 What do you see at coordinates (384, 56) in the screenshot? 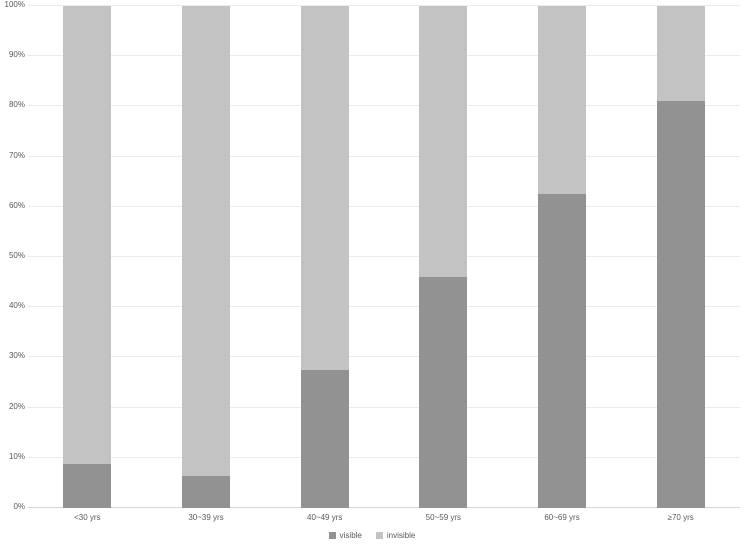
I see `gridline-90%` at bounding box center [384, 56].